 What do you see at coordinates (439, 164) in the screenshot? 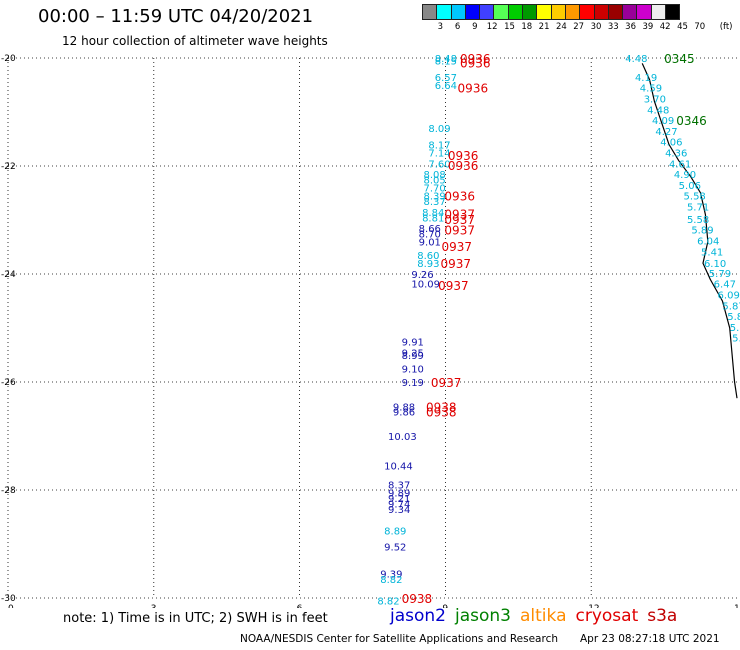
I see `wave-height-label: 7.60` at bounding box center [439, 164].